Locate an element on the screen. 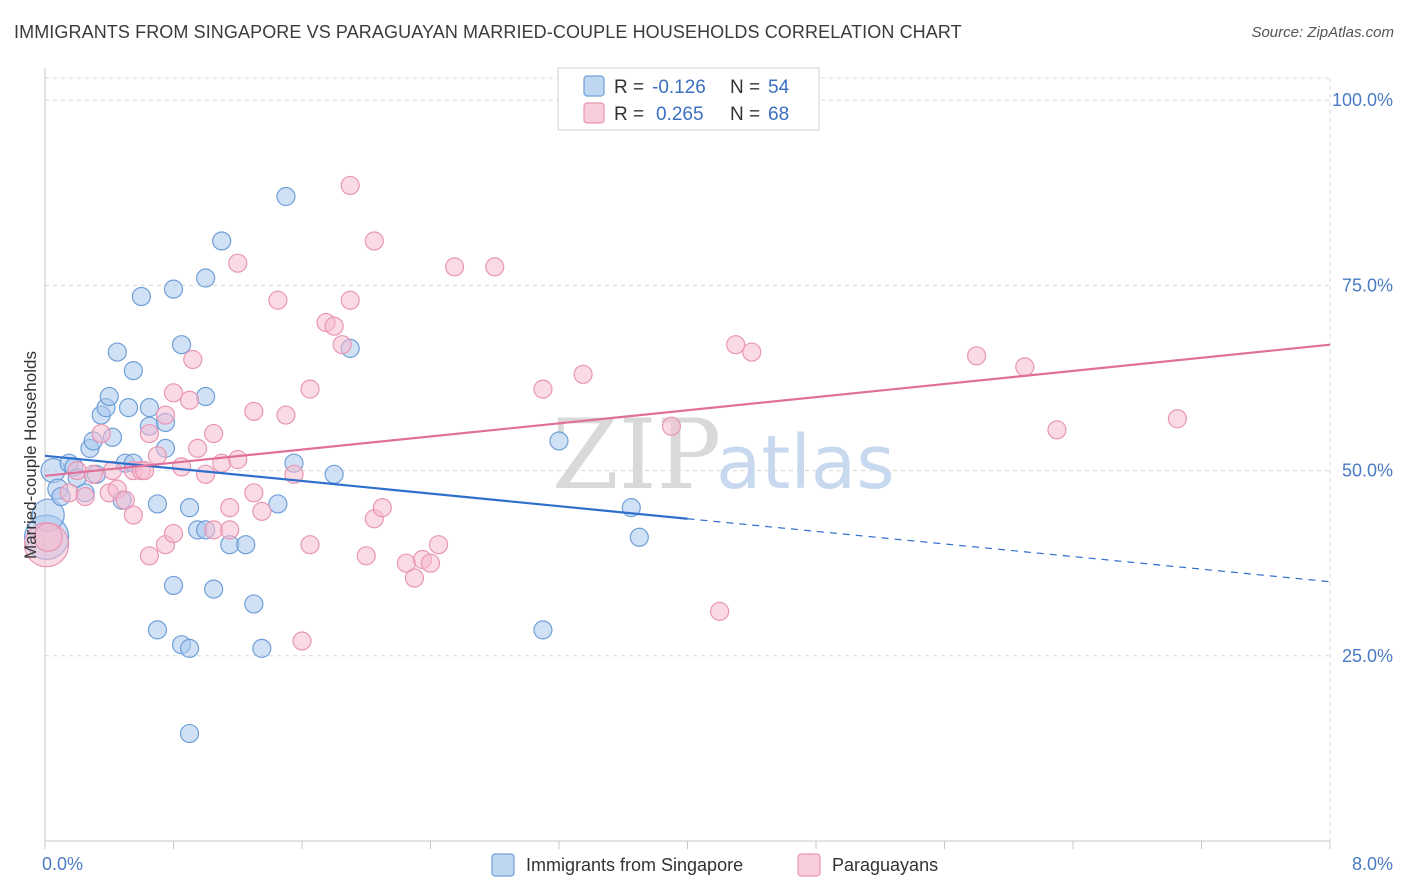 This screenshot has width=1406, height=892. stats-swatch-pink is located at coordinates (594, 113).